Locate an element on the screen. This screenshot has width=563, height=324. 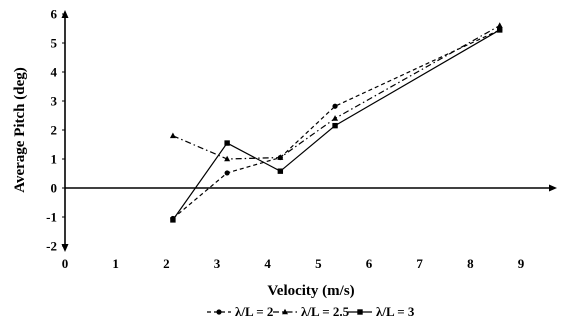
legend-label-3: λ/L = 3 is located at coordinates (395, 311).